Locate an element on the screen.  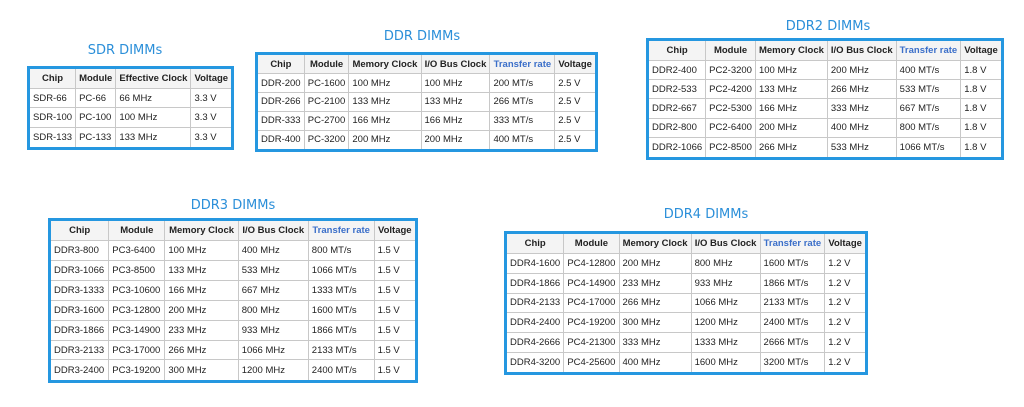
cell: 200 MT/s is located at coordinates (522, 83).